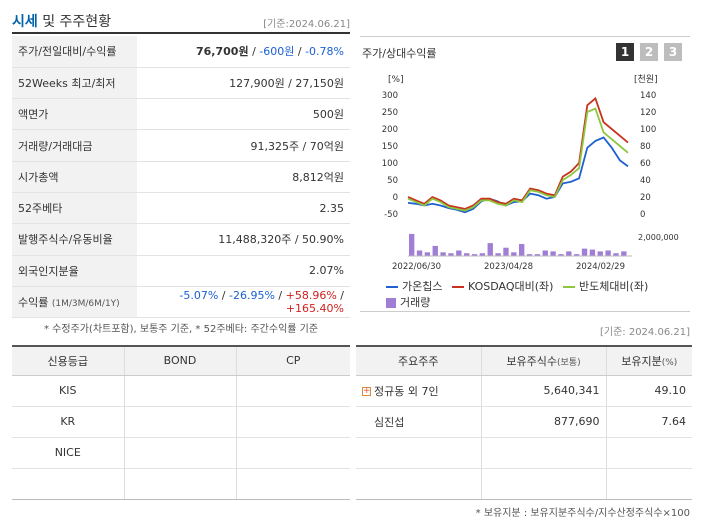 This screenshot has height=525, width=702. I want to click on chart-title: 주가/상대수익률, so click(399, 53).